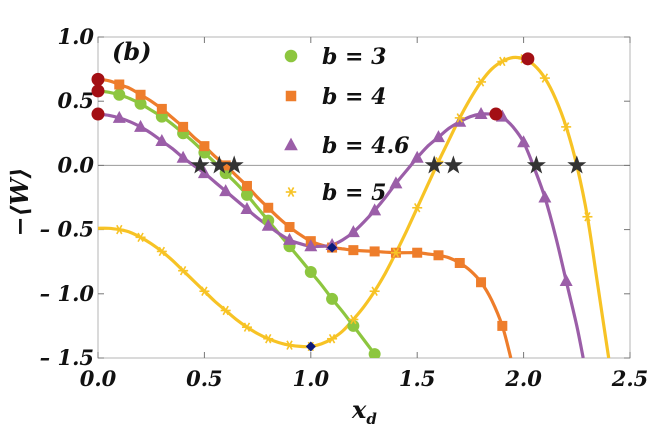 The height and width of the screenshot is (429, 664). Describe the element at coordinates (354, 97) in the screenshot. I see `legend-label-1: b = 4` at that location.